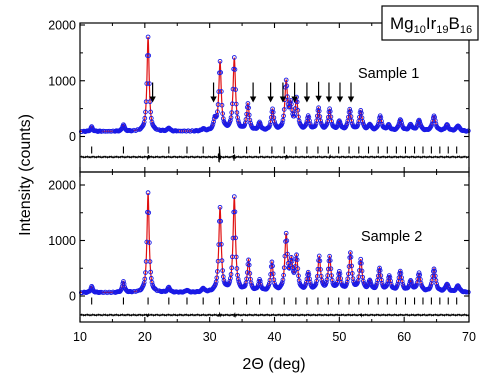 This screenshot has height=378, width=487. What do you see at coordinates (274, 315) in the screenshot?
I see `difference-curve` at bounding box center [274, 315].